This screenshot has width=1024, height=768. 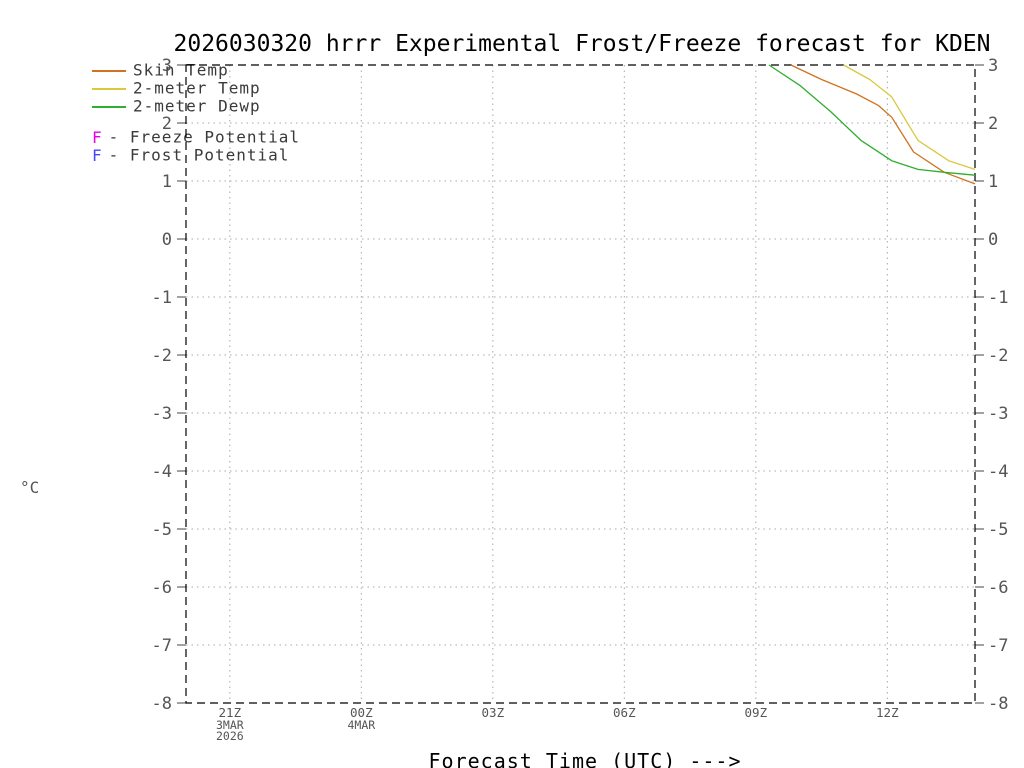 What do you see at coordinates (493, 712) in the screenshot?
I see `x-tick-label: 03Z` at bounding box center [493, 712].